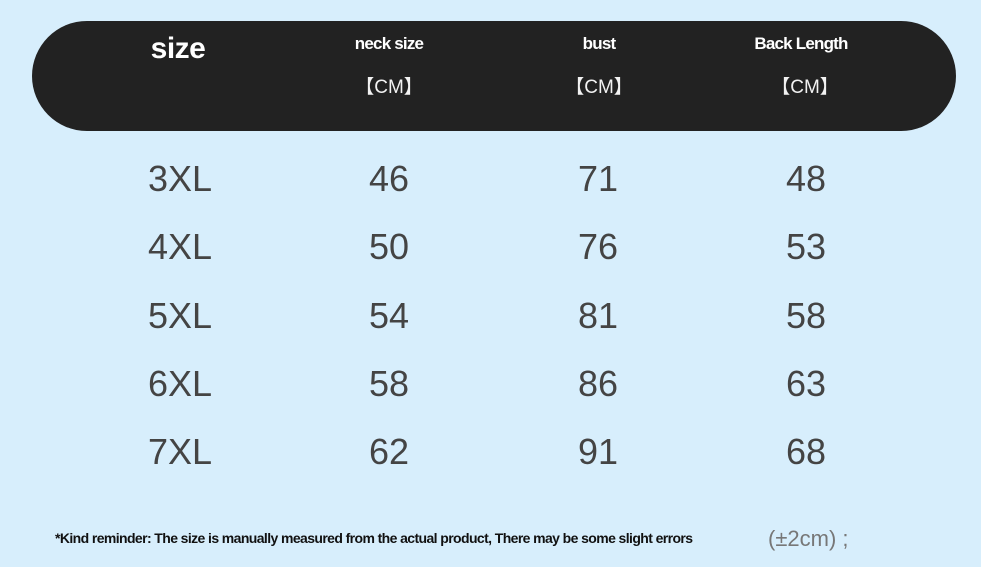 The width and height of the screenshot is (981, 567). I want to click on cell-bust: 86, so click(598, 383).